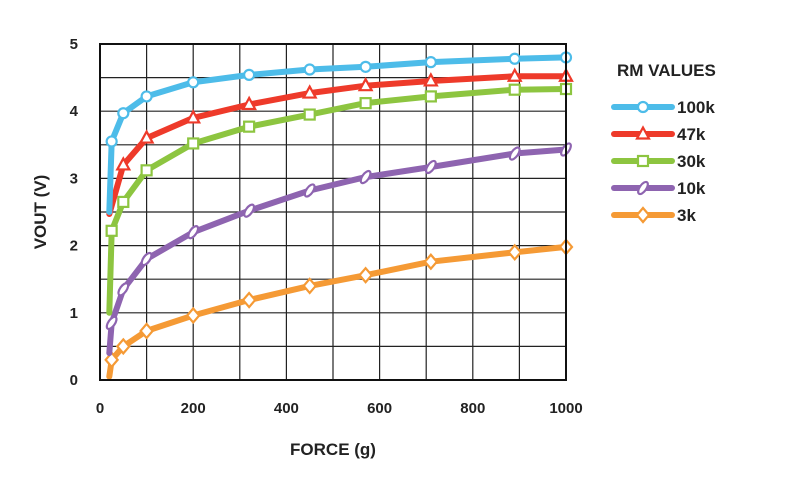  I want to click on legend-item-100k: 100k, so click(663, 107).